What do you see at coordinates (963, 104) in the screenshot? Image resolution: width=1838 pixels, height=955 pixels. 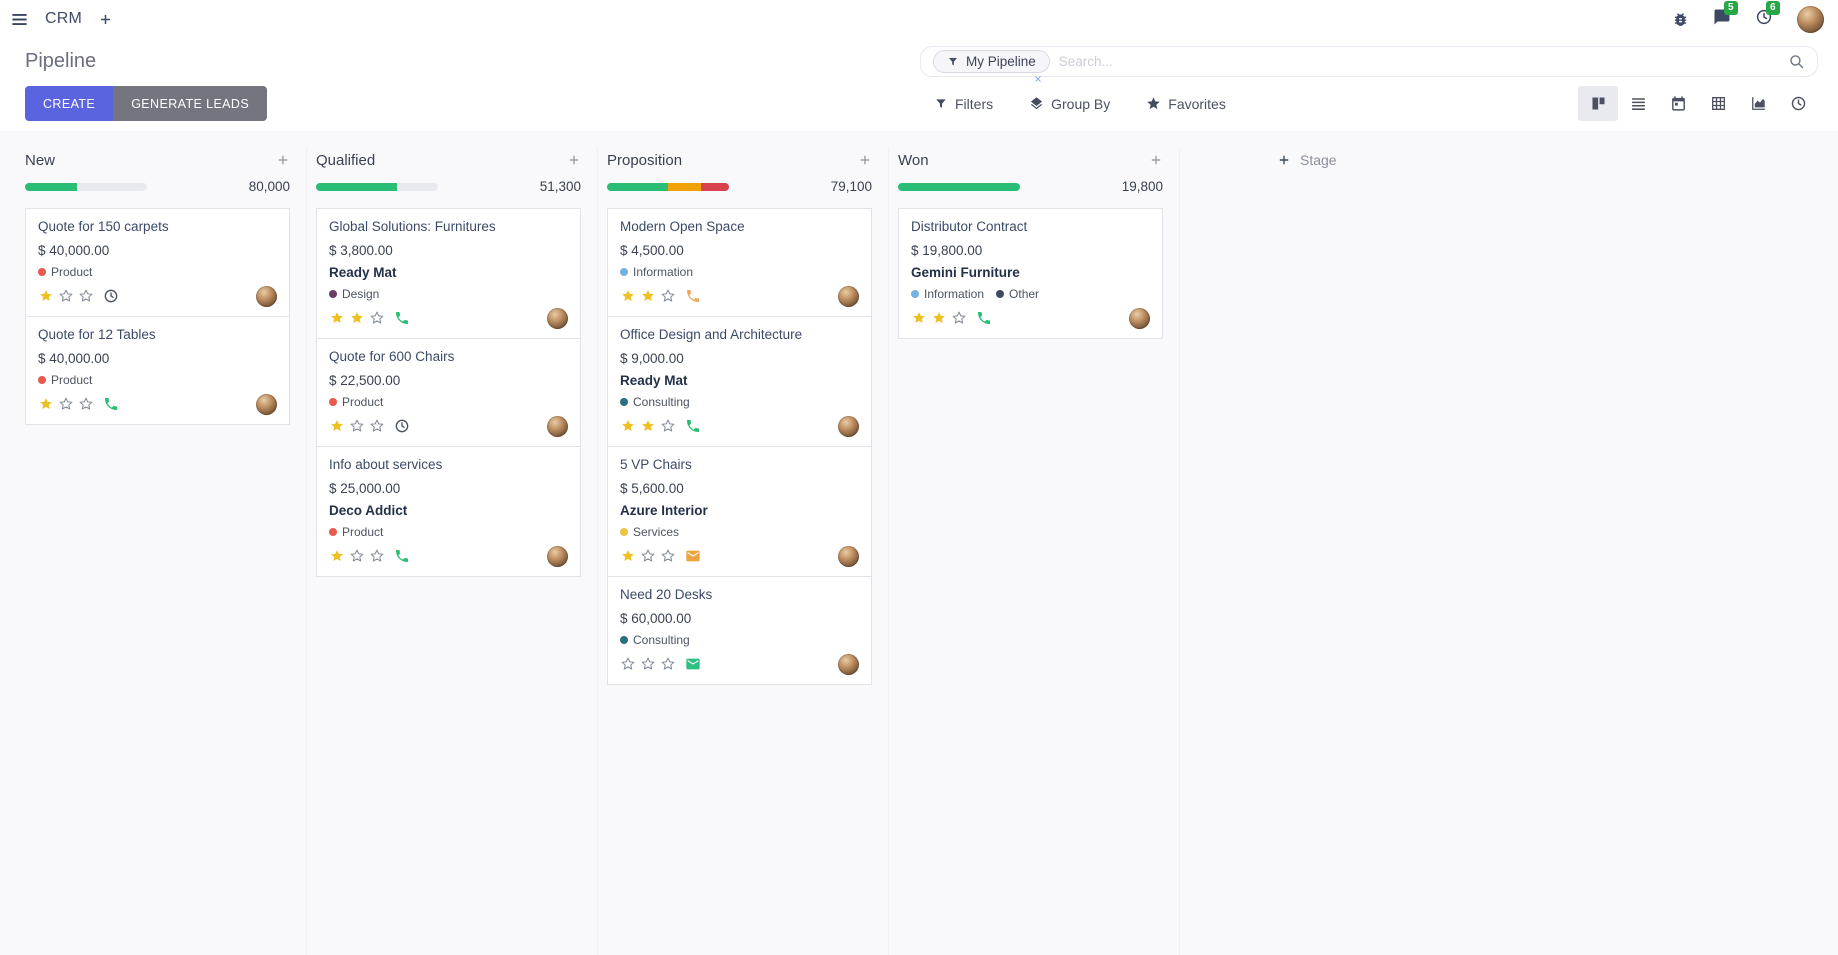 I see `filters-menu: Filters` at bounding box center [963, 104].